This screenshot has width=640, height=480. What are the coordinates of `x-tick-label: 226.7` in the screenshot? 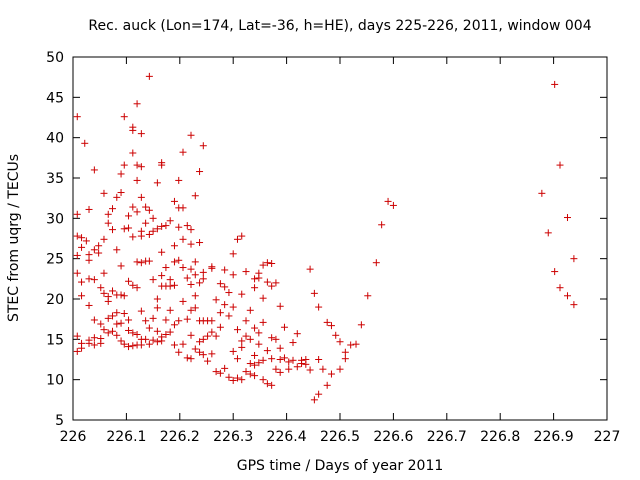 It's located at (447, 437).